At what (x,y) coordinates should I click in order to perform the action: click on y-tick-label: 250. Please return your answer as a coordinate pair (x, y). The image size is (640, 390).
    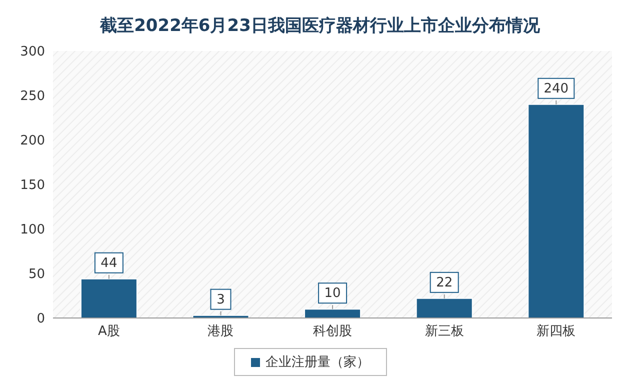
    Looking at the image, I should click on (32, 96).